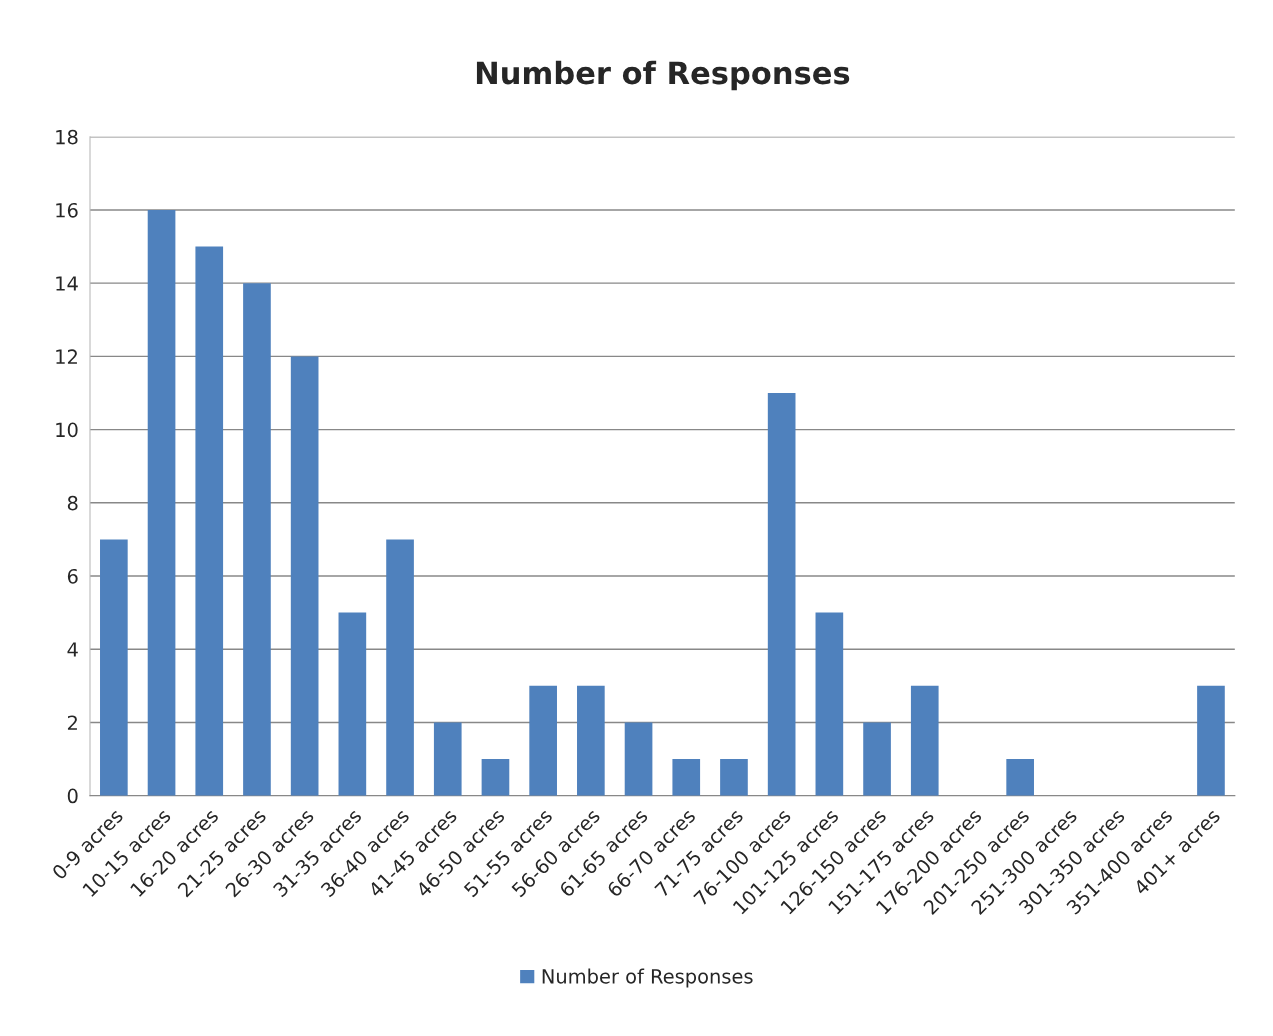 This screenshot has width=1273, height=1036. I want to click on legend-label: Number of Responses, so click(647, 978).